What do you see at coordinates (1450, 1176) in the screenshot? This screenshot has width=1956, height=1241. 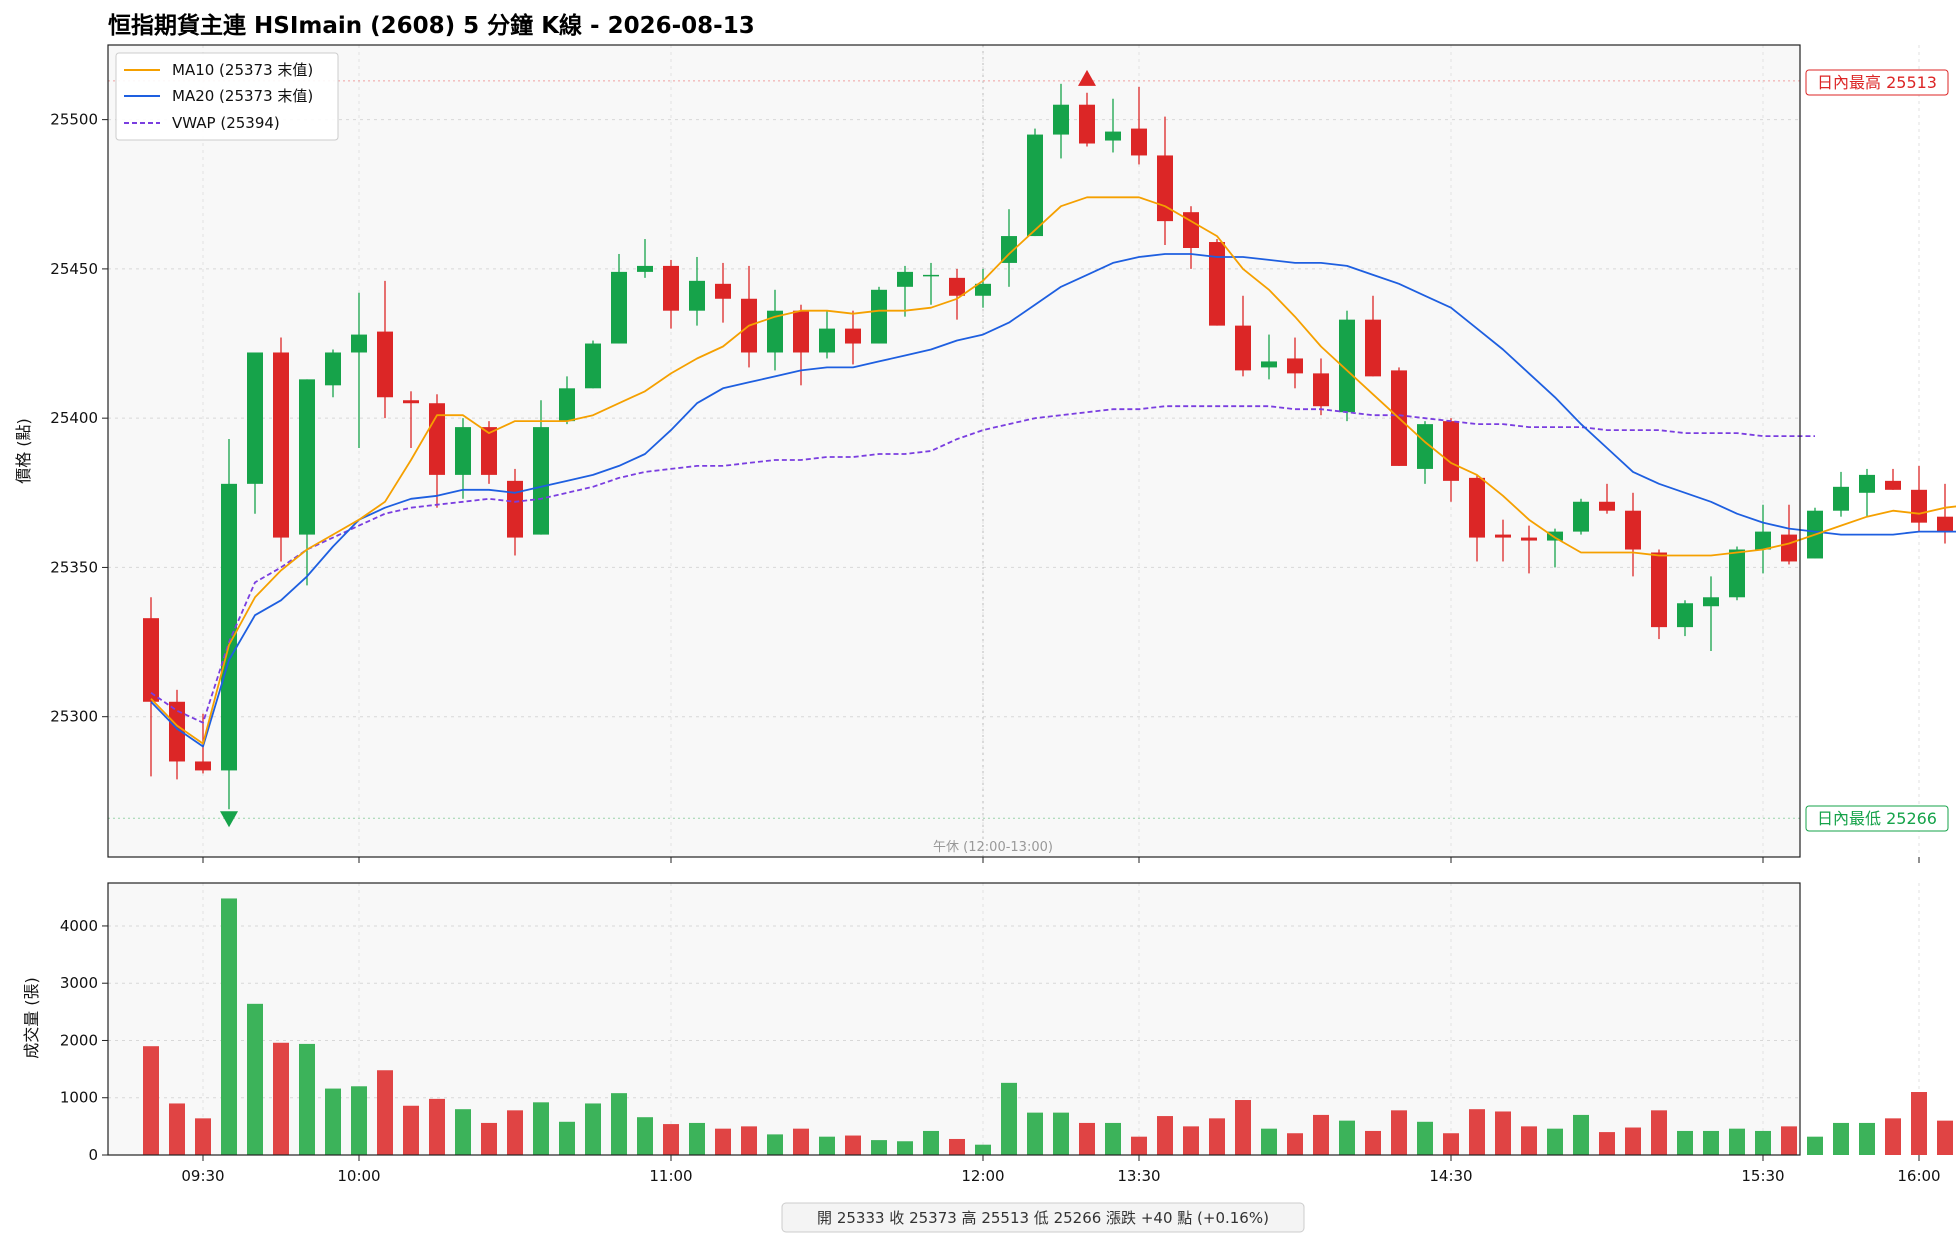 I see `time-tick-label: 14:30` at bounding box center [1450, 1176].